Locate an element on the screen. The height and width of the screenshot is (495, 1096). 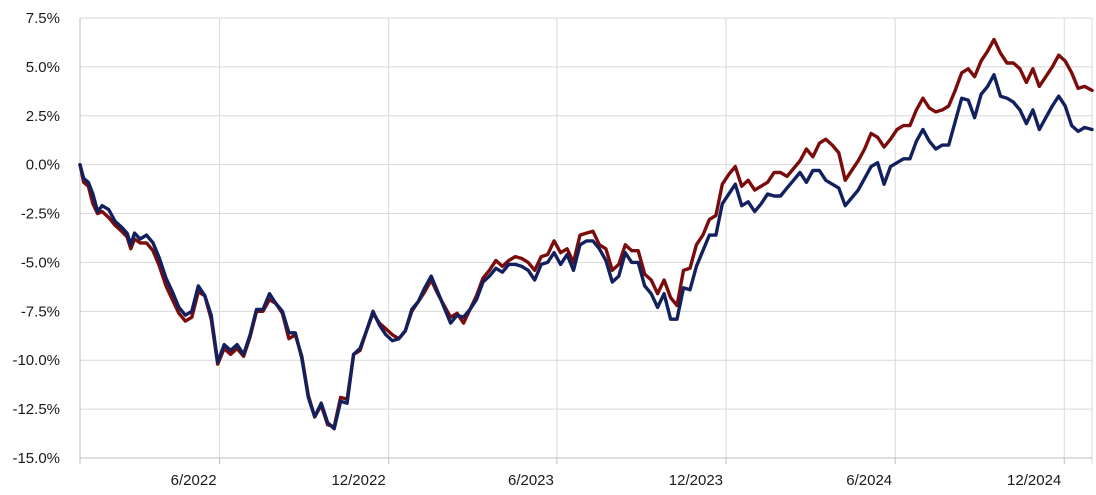
y-tick-label: -12.5% is located at coordinates (36, 409).